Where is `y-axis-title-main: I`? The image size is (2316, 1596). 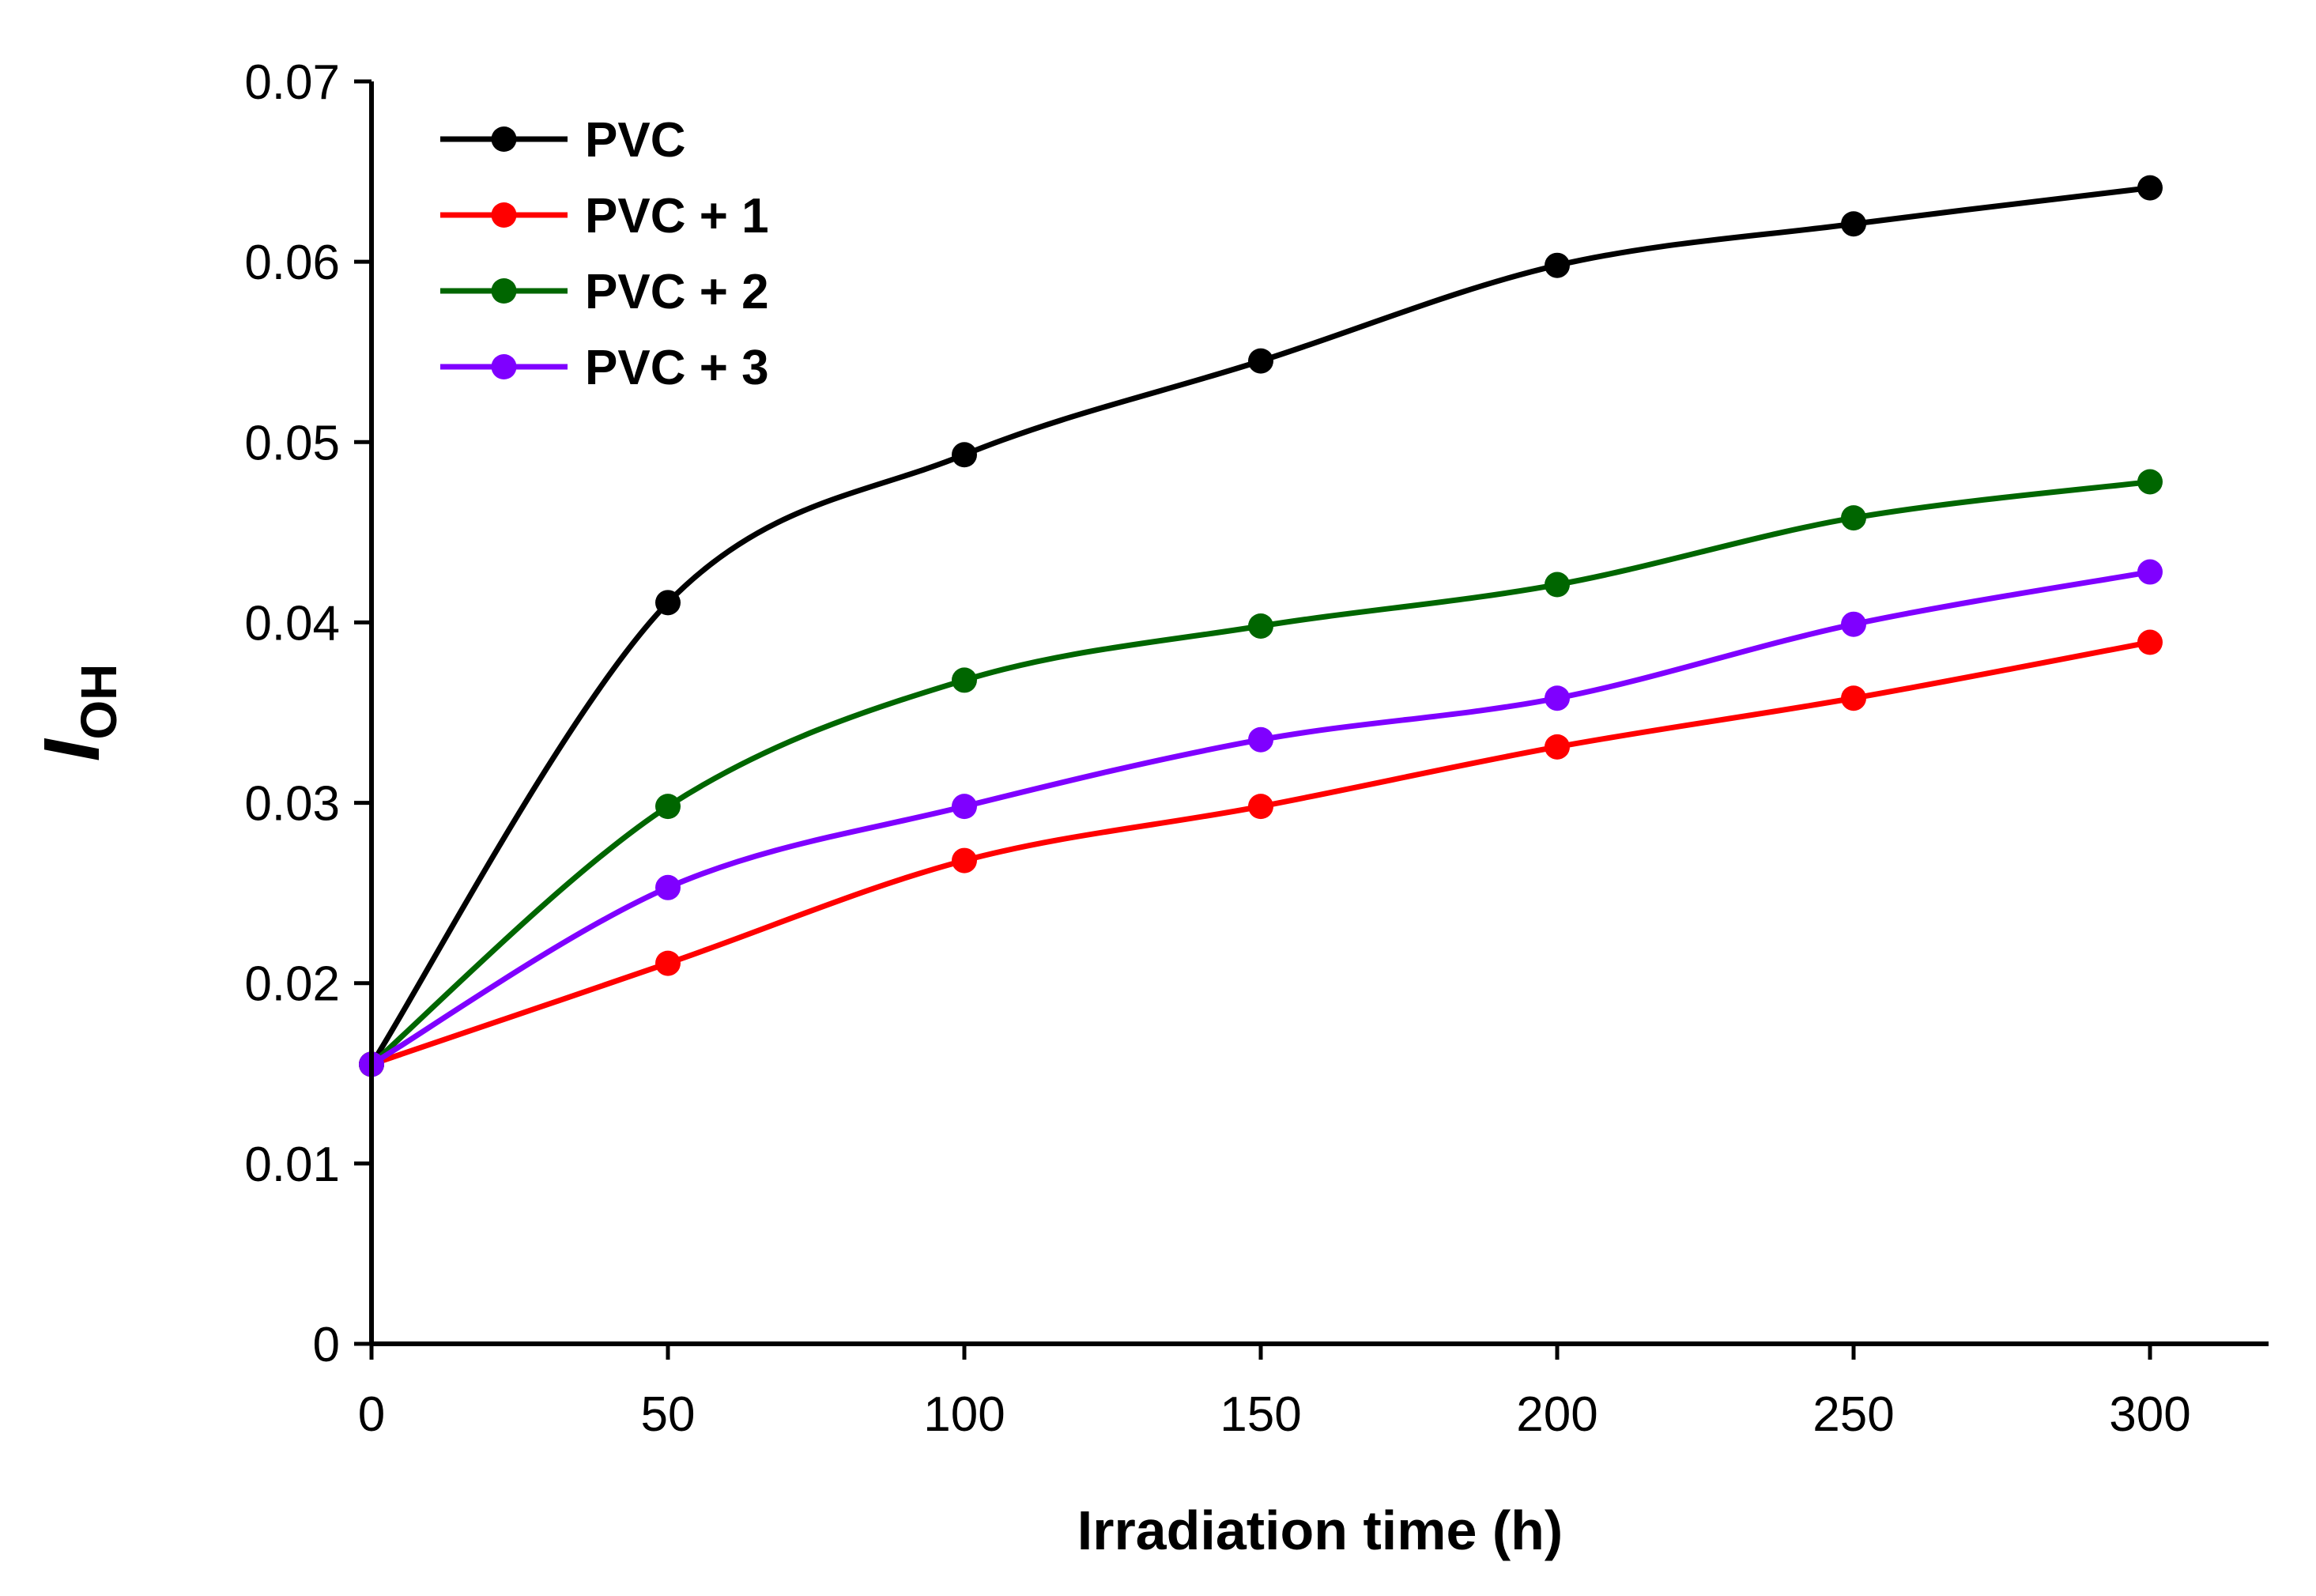 y-axis-title-main: I is located at coordinates (72, 749).